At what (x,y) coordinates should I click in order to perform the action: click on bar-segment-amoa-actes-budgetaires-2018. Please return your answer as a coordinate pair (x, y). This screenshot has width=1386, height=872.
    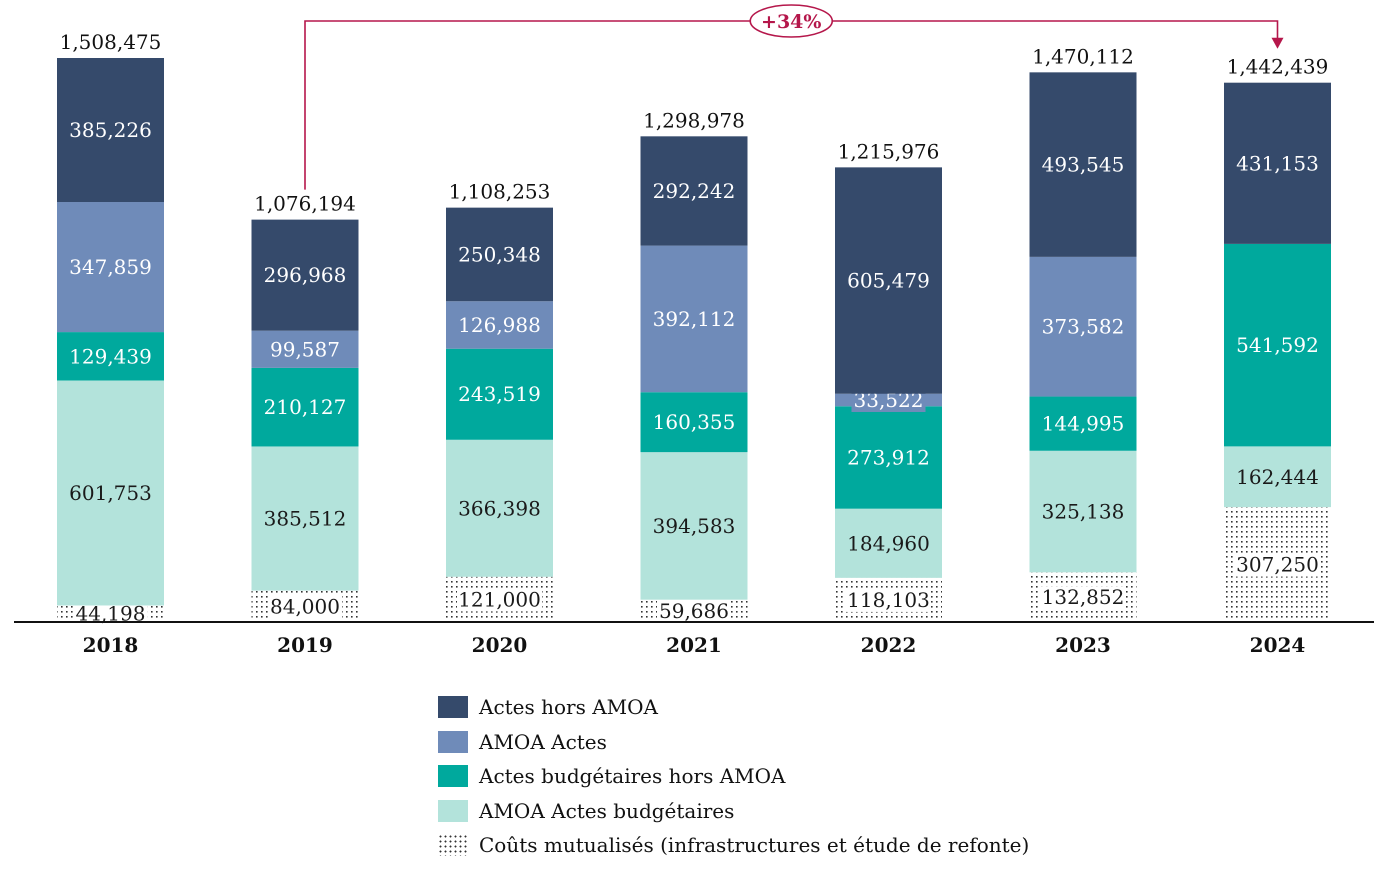
    Looking at the image, I should click on (110, 493).